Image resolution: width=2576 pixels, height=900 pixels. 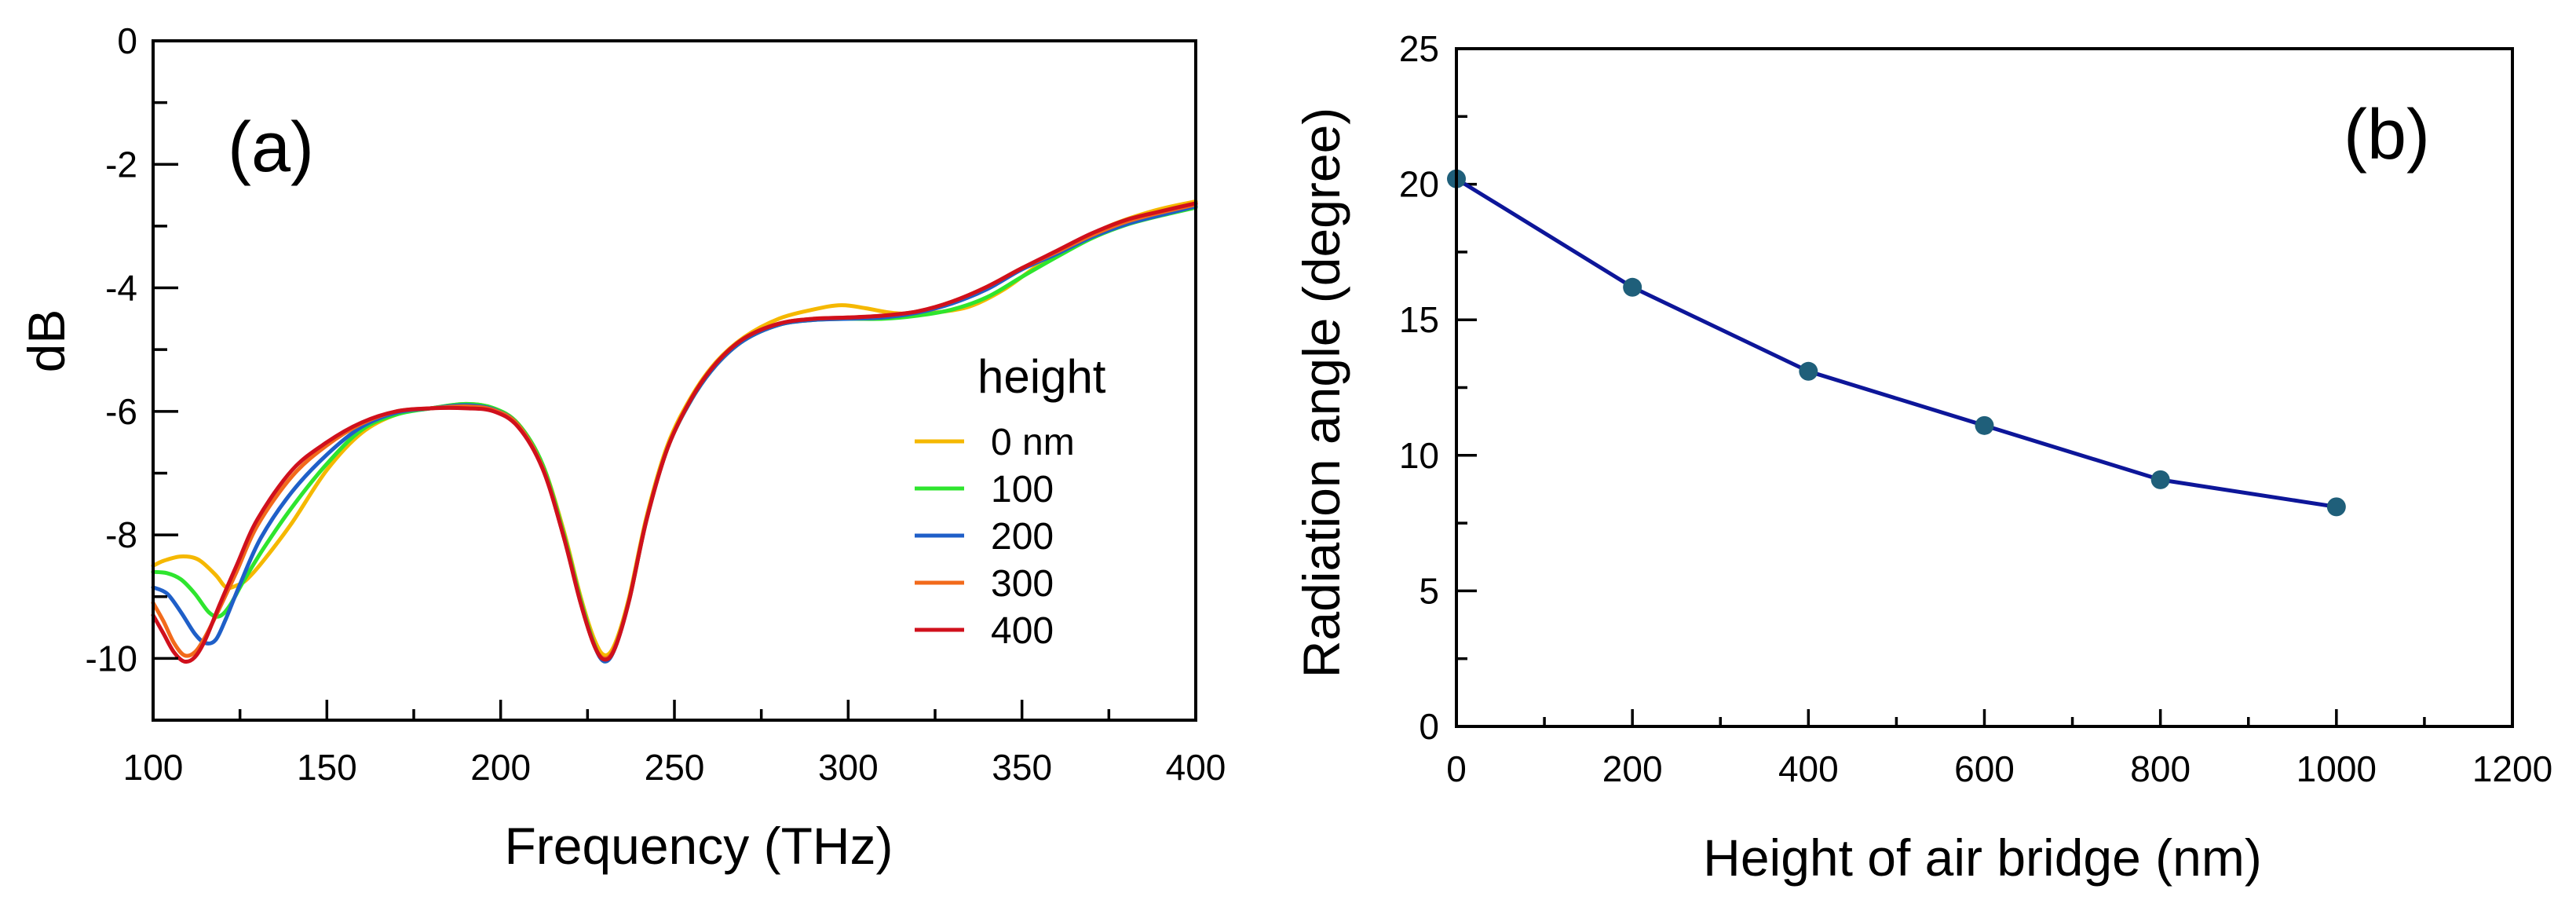 What do you see at coordinates (698, 846) in the screenshot?
I see `x-axis-title: Frequency (THz)` at bounding box center [698, 846].